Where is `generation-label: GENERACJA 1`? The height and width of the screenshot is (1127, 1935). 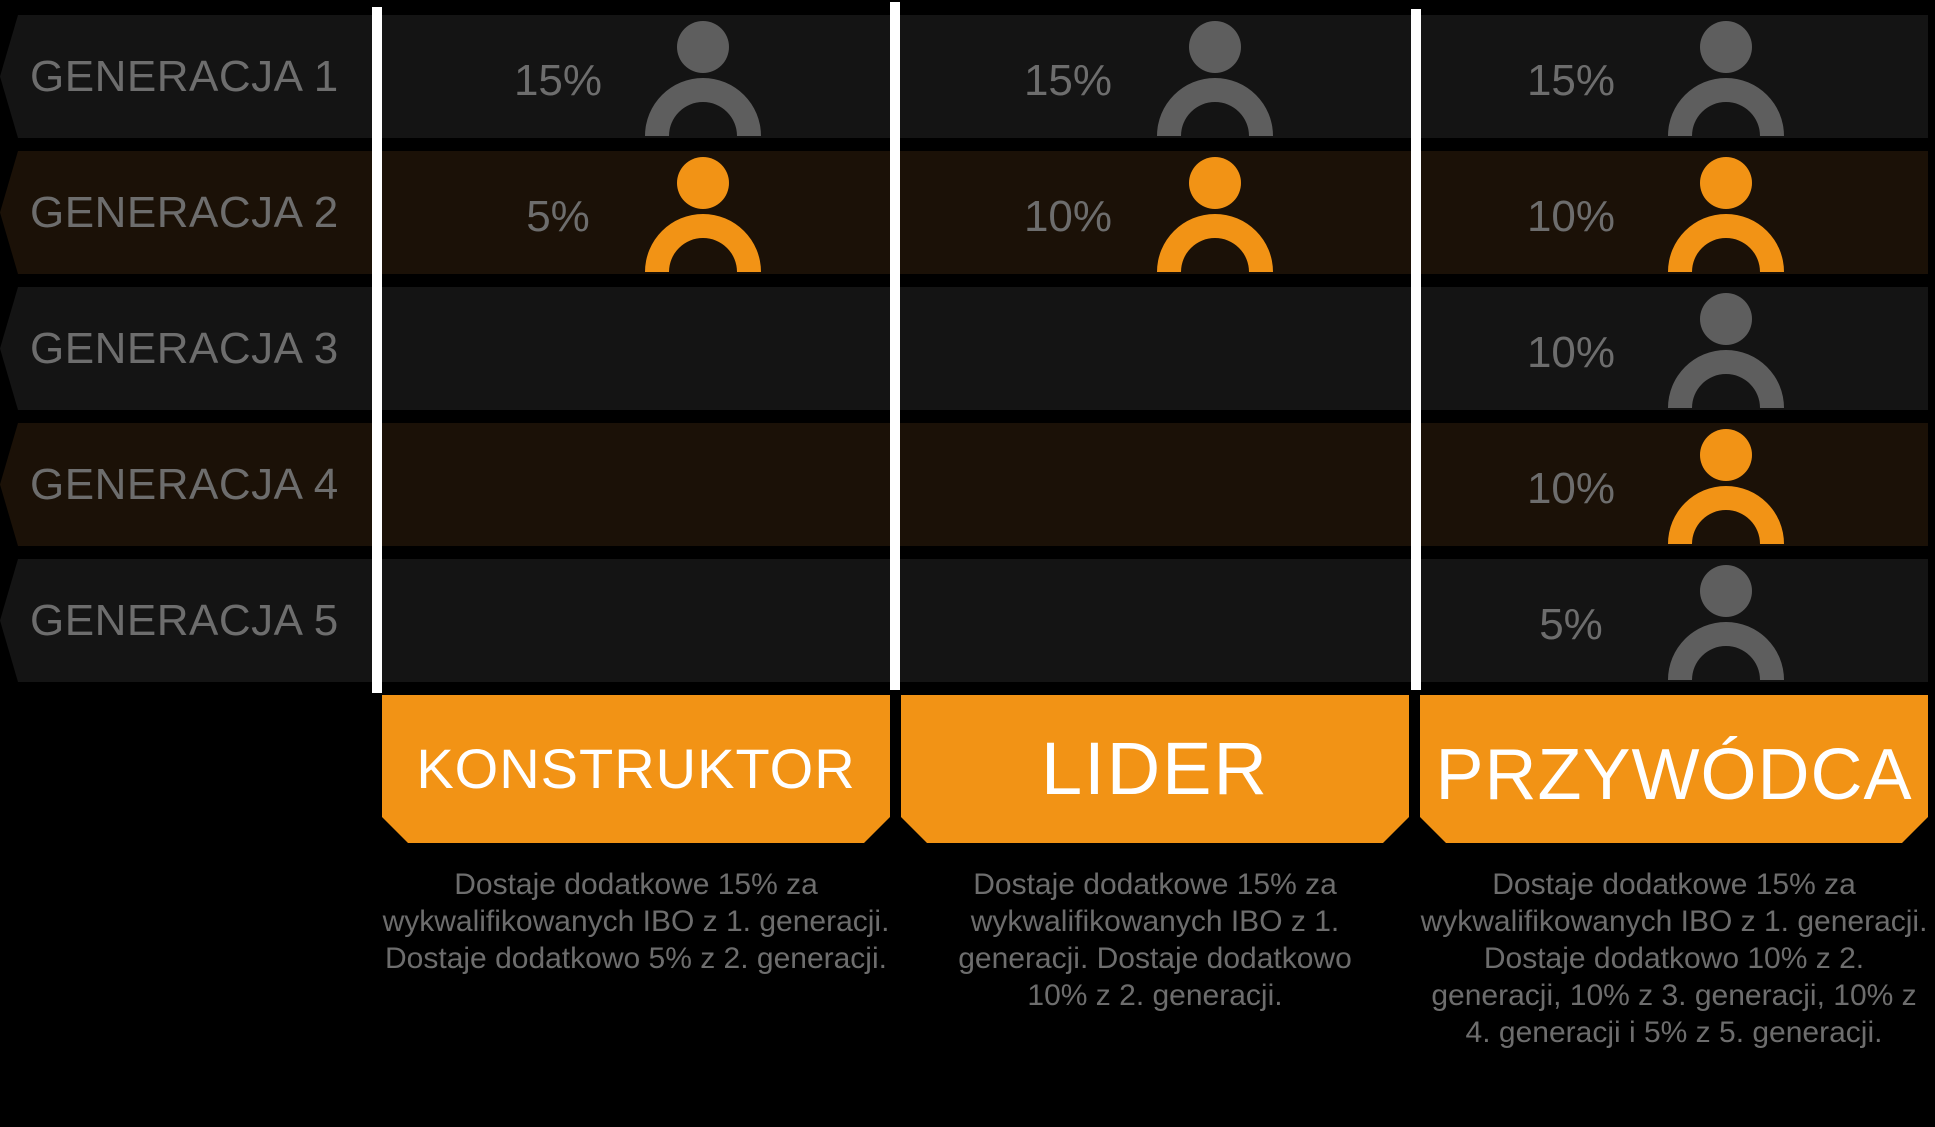 generation-label: GENERACJA 1 is located at coordinates (184, 76).